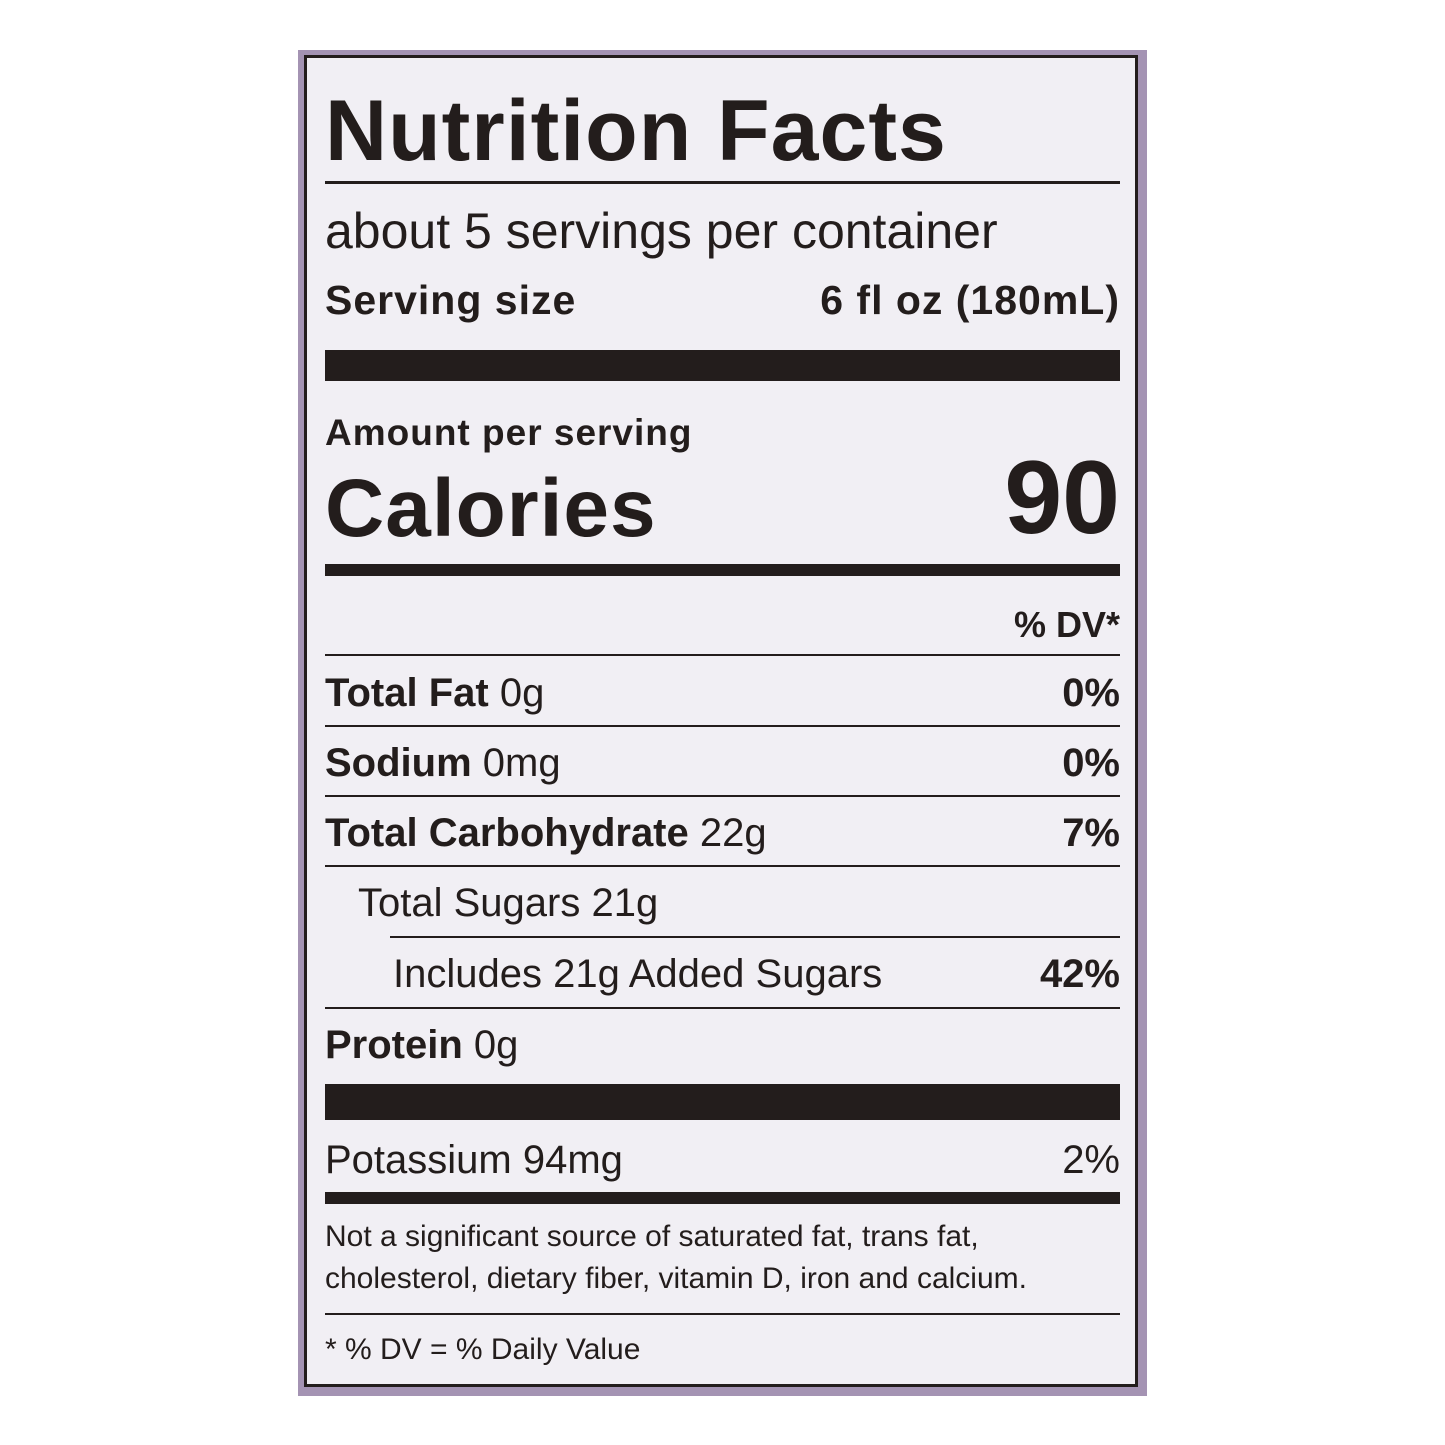 This screenshot has width=1445, height=1445. Describe the element at coordinates (398, 763) in the screenshot. I see `nutrient-name: Sodium` at that location.